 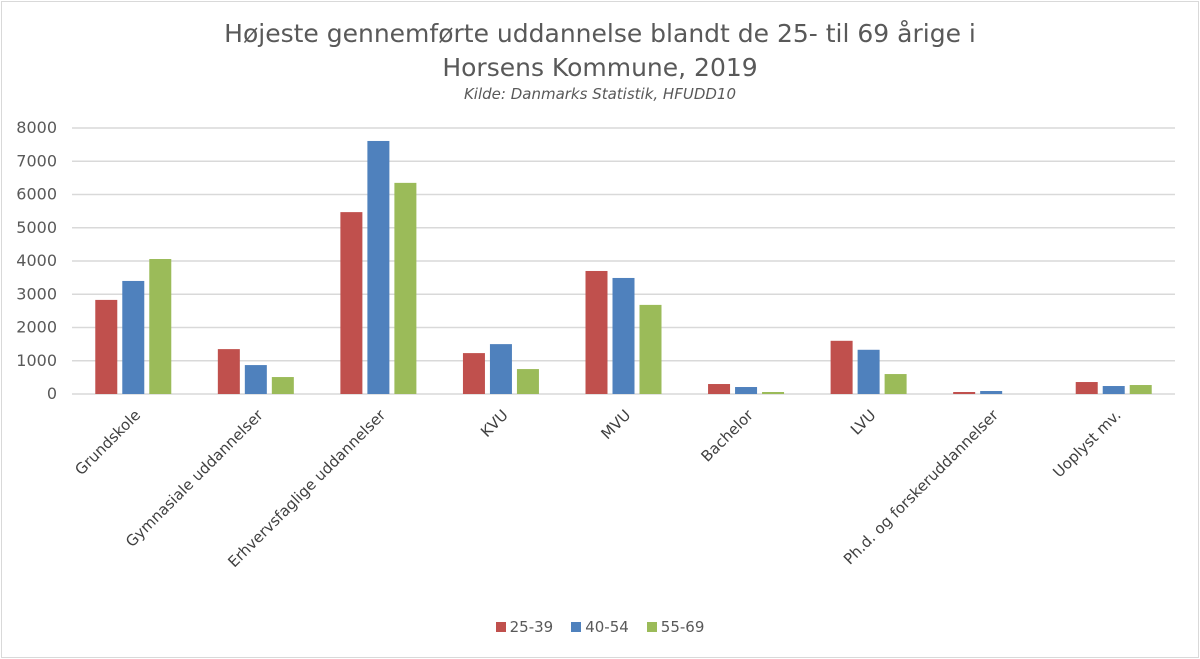 What do you see at coordinates (194, 478) in the screenshot?
I see `category-label: Gymnasiale uddannelser` at bounding box center [194, 478].